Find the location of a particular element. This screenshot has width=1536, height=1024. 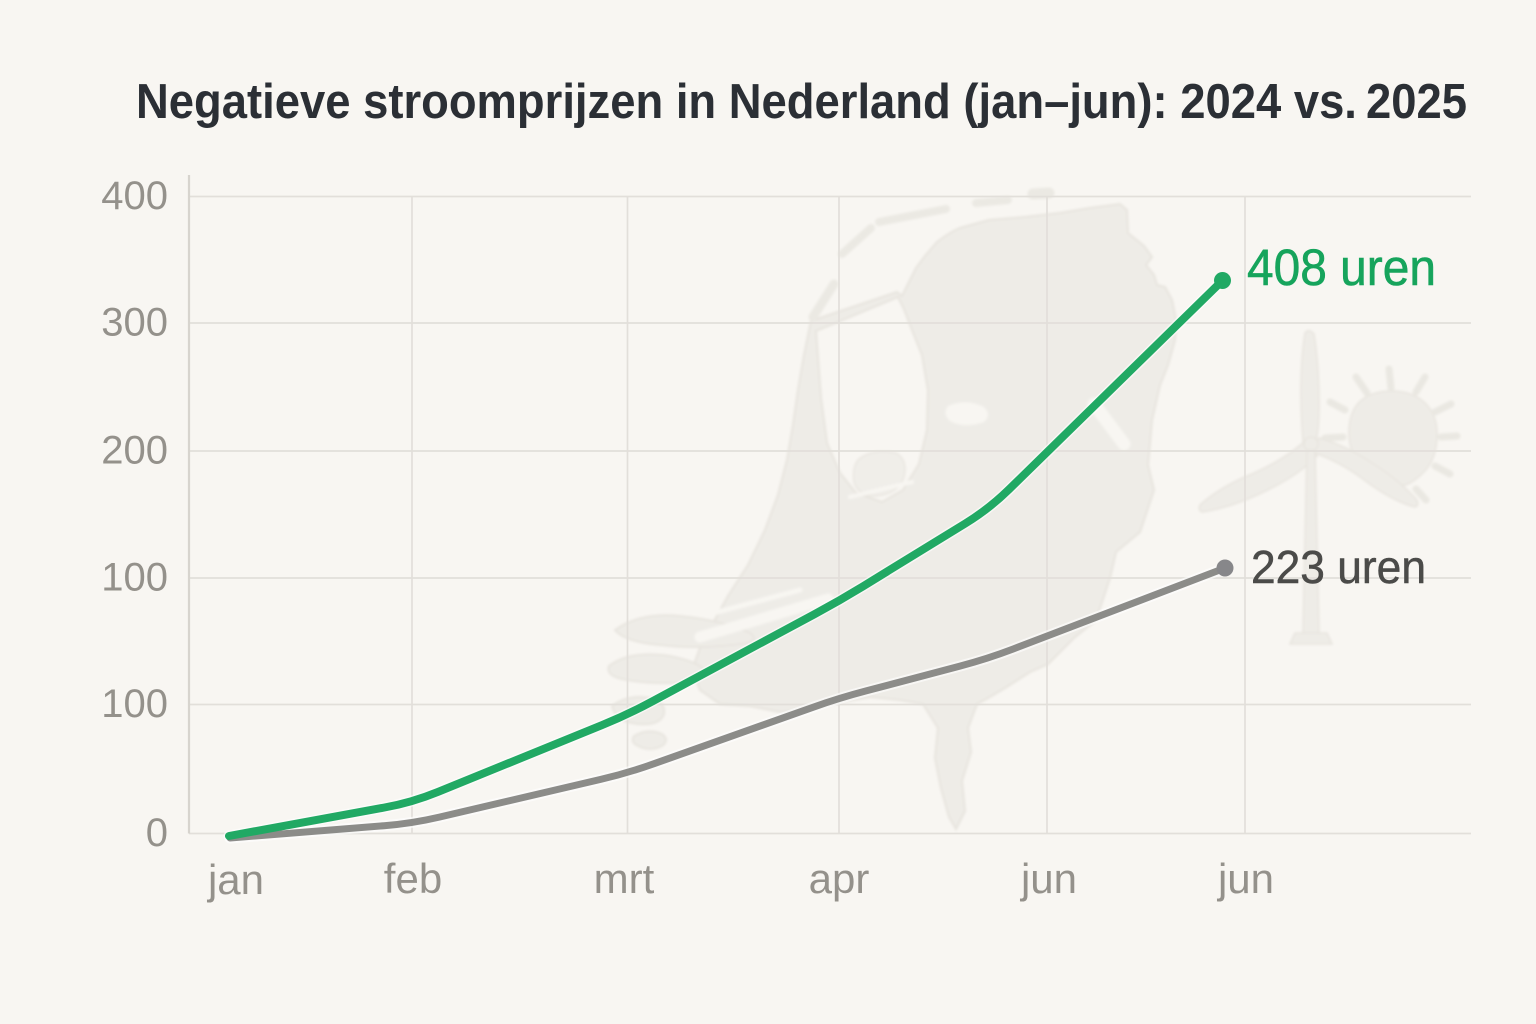

svg-text: jan is located at coordinates (235, 879).